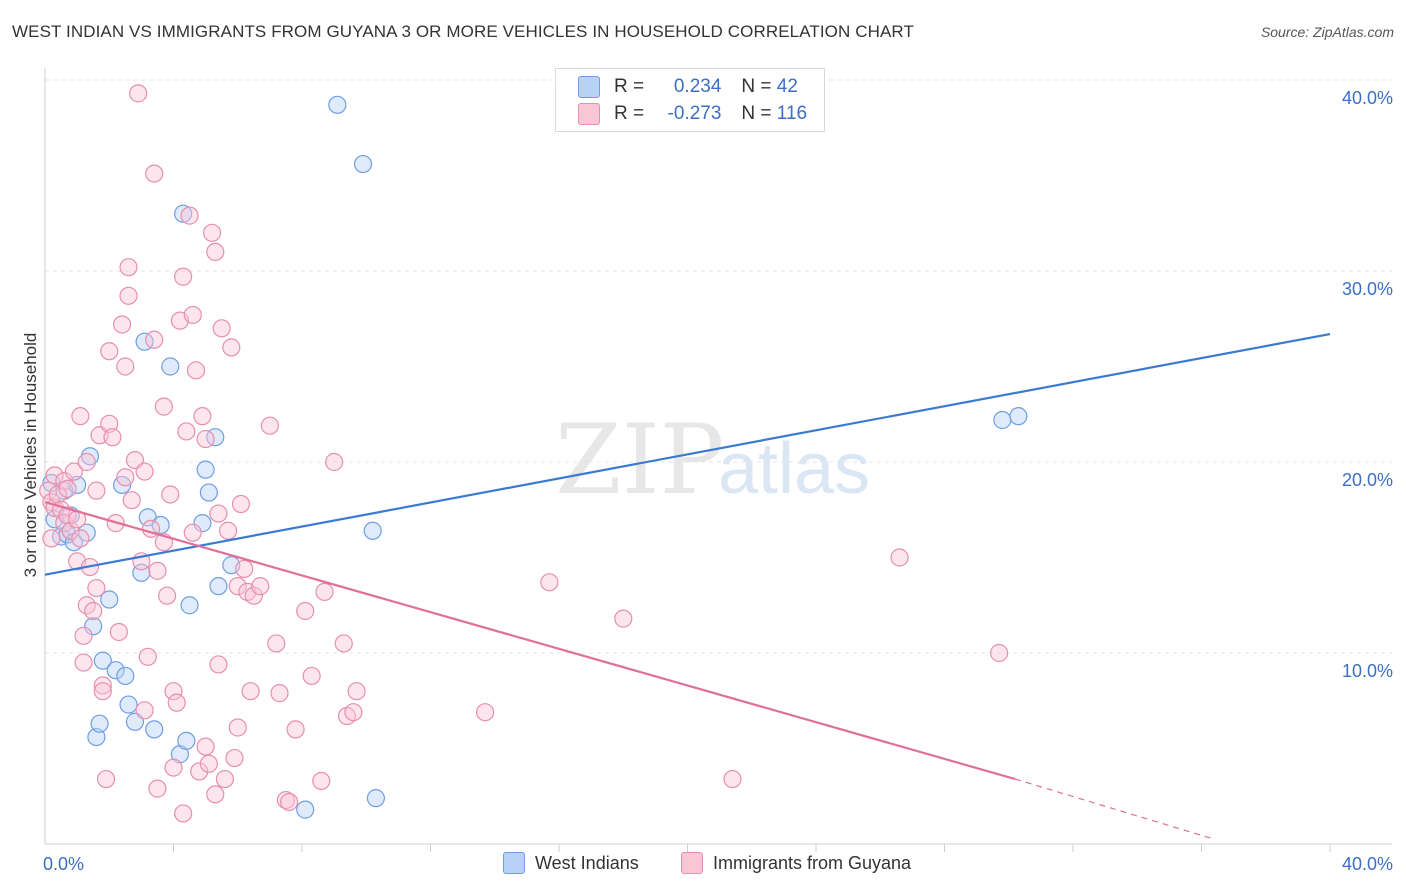 The image size is (1406, 892). What do you see at coordinates (792, 113) in the screenshot?
I see `n-value: 116` at bounding box center [792, 113].